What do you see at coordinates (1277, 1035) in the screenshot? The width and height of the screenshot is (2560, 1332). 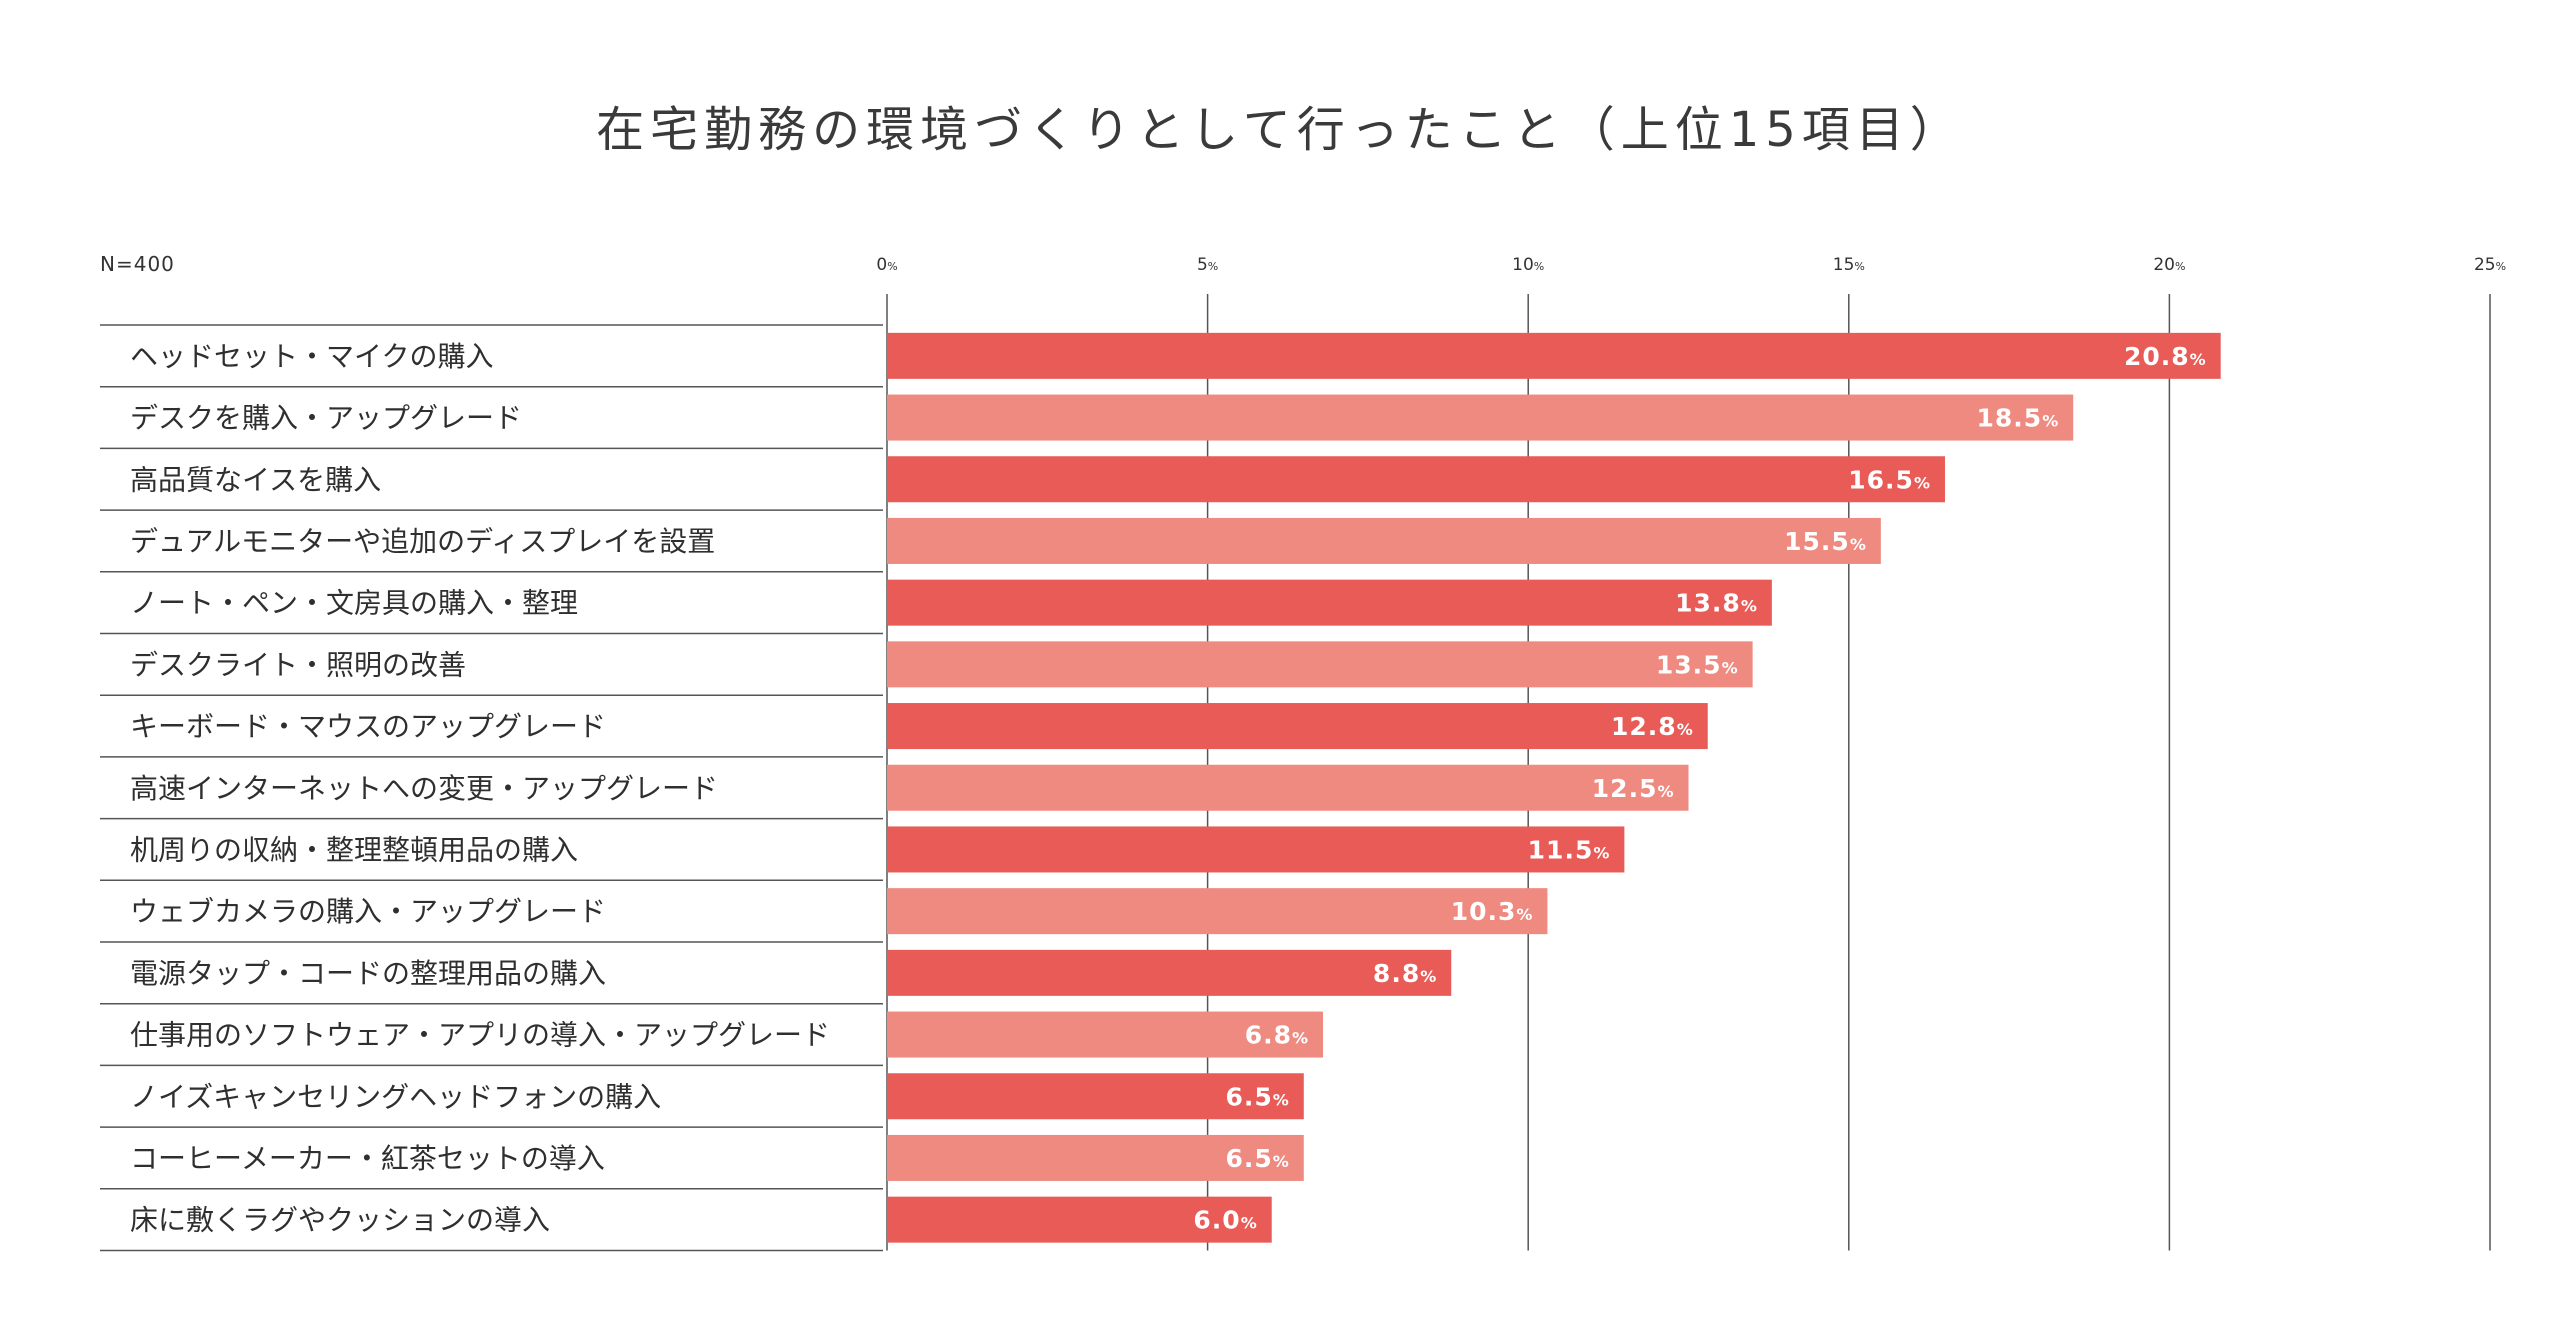 I see `value-label: 6.8%` at bounding box center [1277, 1035].